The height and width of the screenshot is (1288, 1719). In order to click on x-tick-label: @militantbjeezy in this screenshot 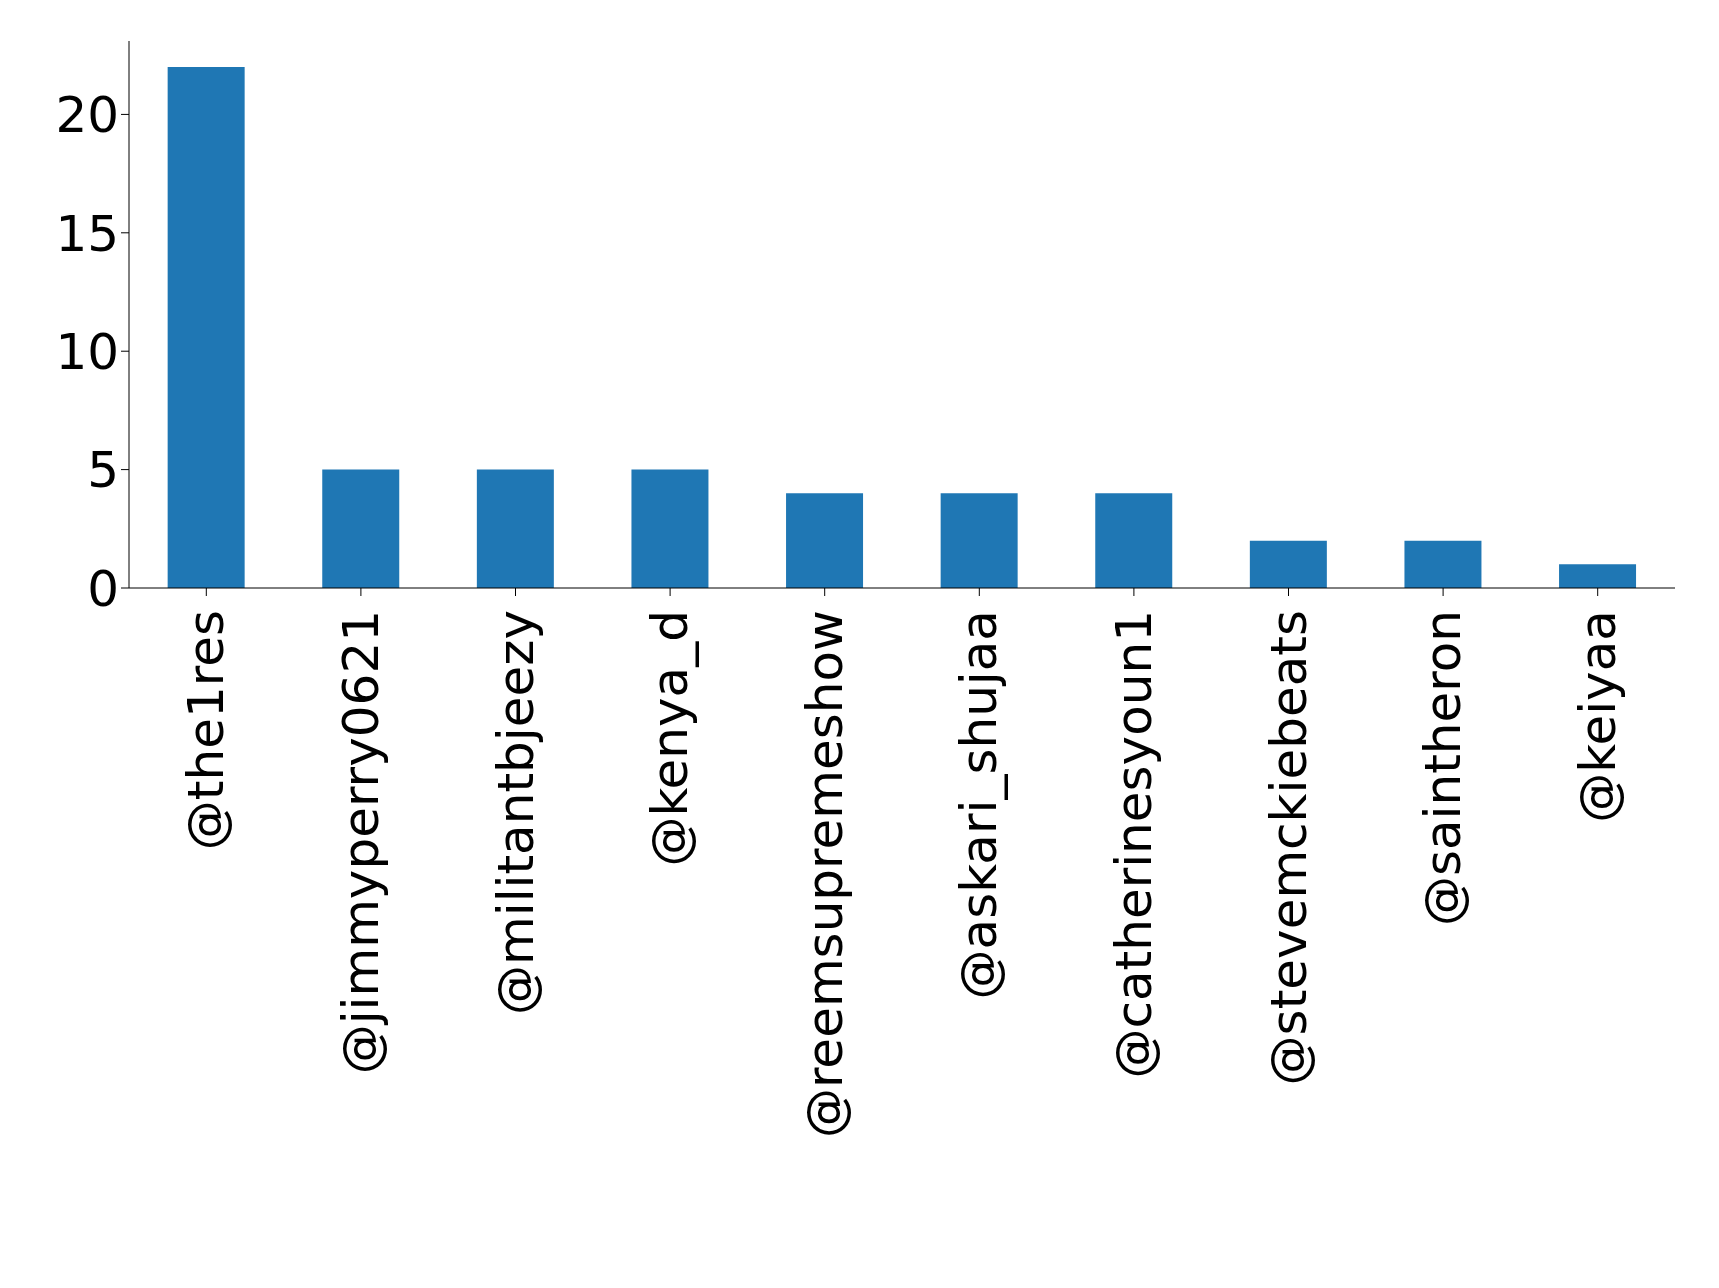, I will do `click(515, 812)`.